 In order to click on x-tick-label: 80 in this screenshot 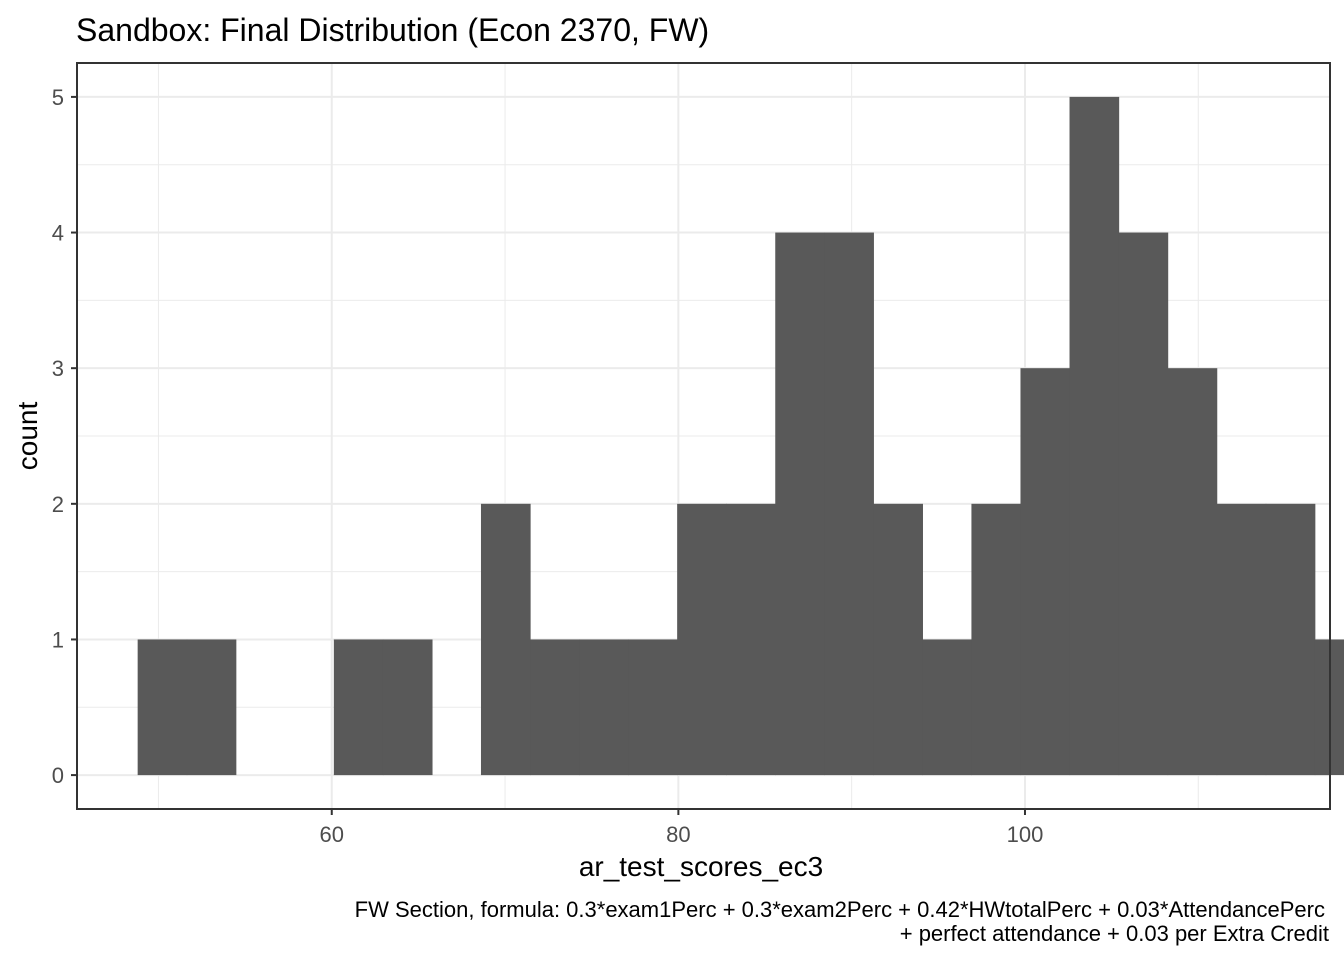, I will do `click(678, 834)`.